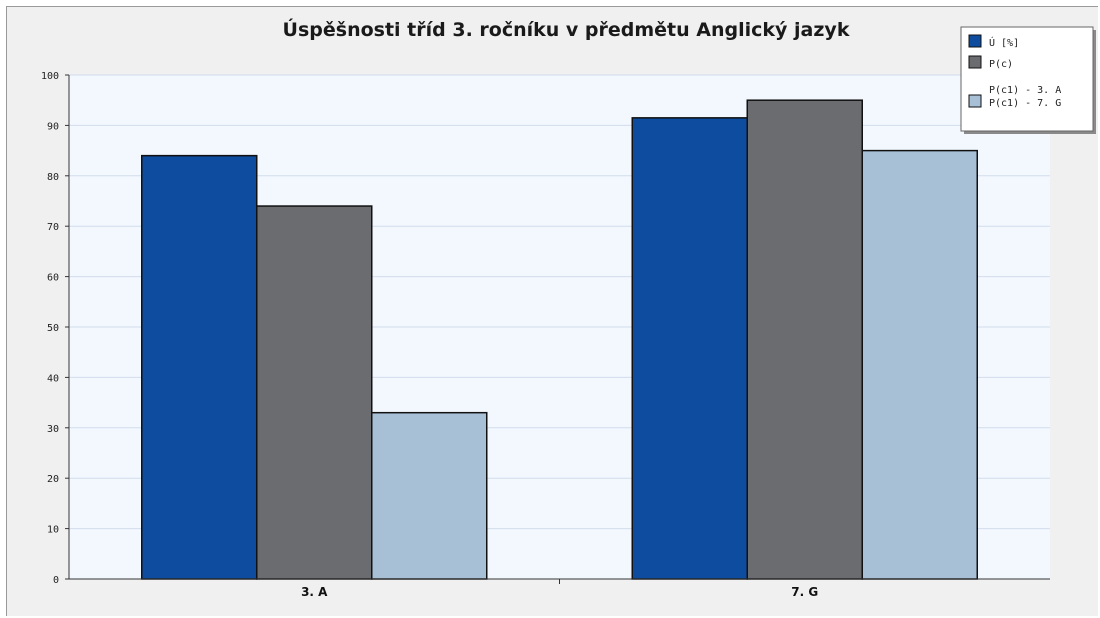 The image size is (1100, 618). I want to click on y-tick-label: 30, so click(53, 429).